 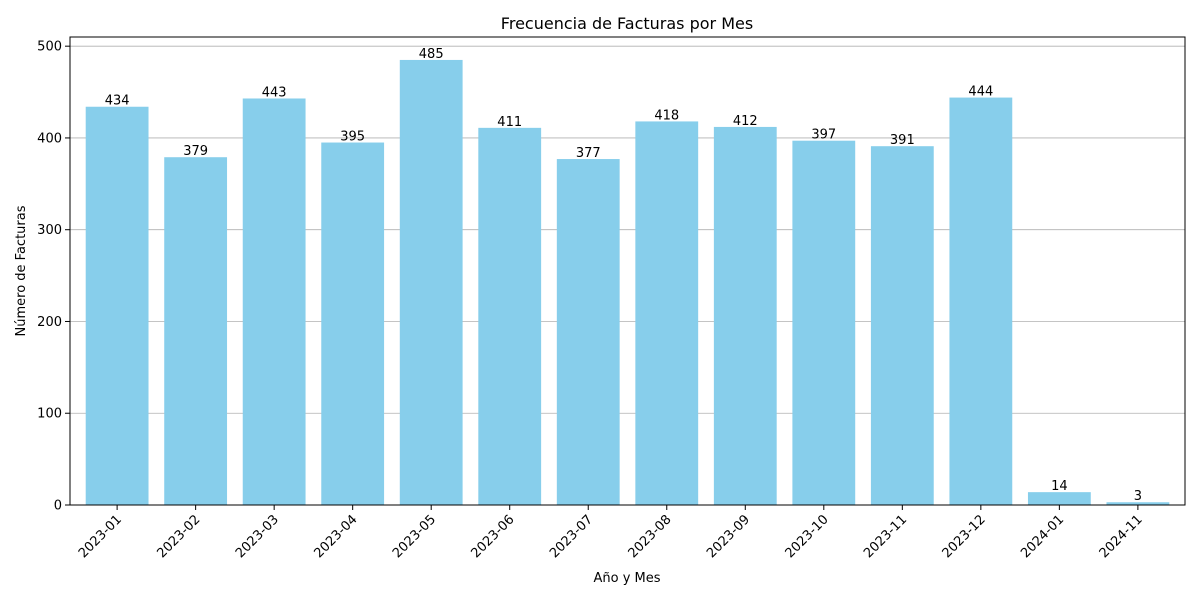 I want to click on x-tick-label: 2023-04, so click(x=335, y=536).